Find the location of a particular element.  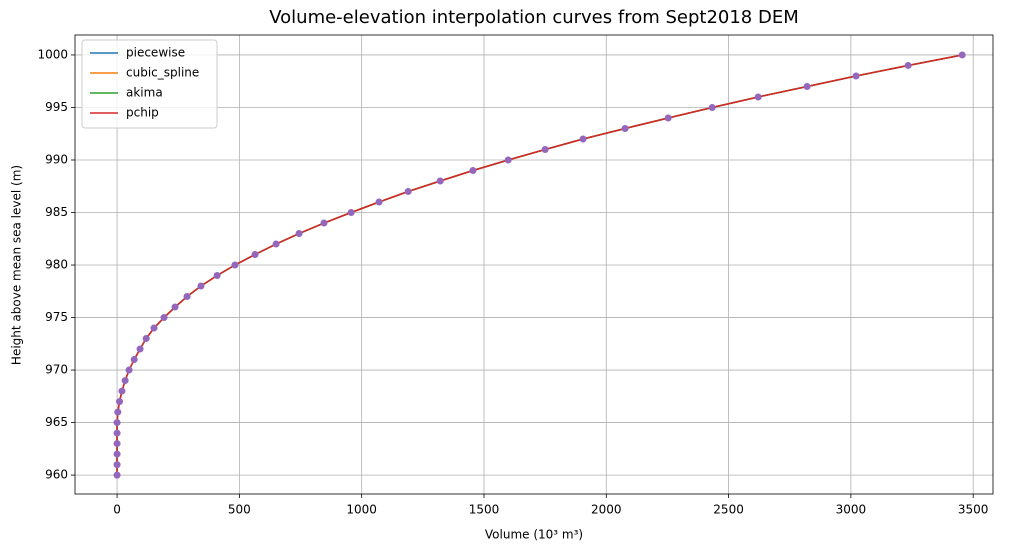

x-tick-label: 1000 is located at coordinates (361, 510).